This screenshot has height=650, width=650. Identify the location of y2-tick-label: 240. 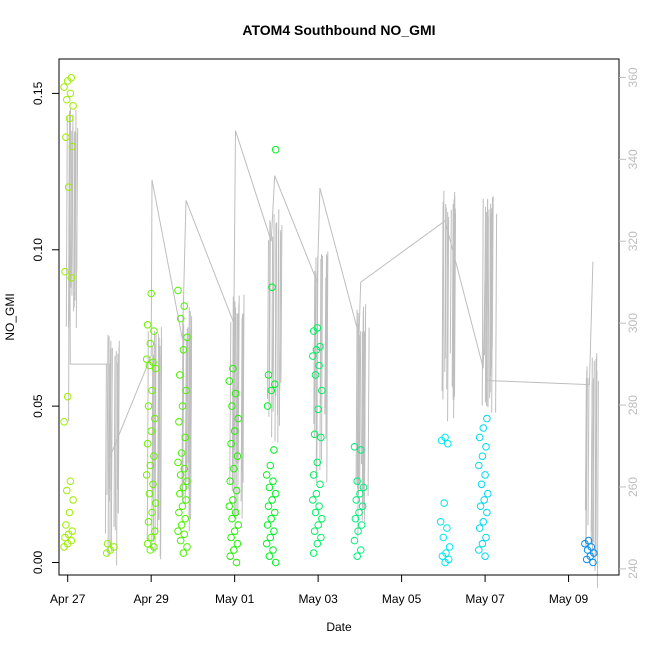
(633, 569).